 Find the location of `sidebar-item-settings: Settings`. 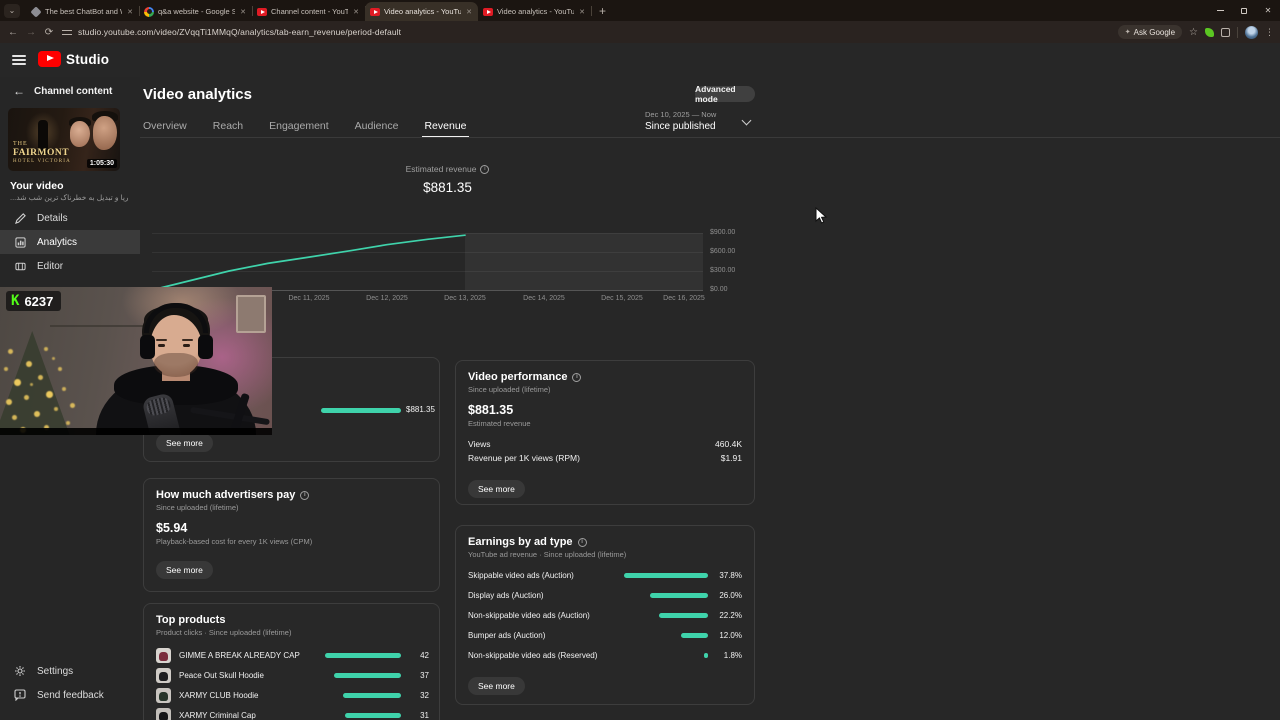

sidebar-item-settings: Settings is located at coordinates (70, 671).